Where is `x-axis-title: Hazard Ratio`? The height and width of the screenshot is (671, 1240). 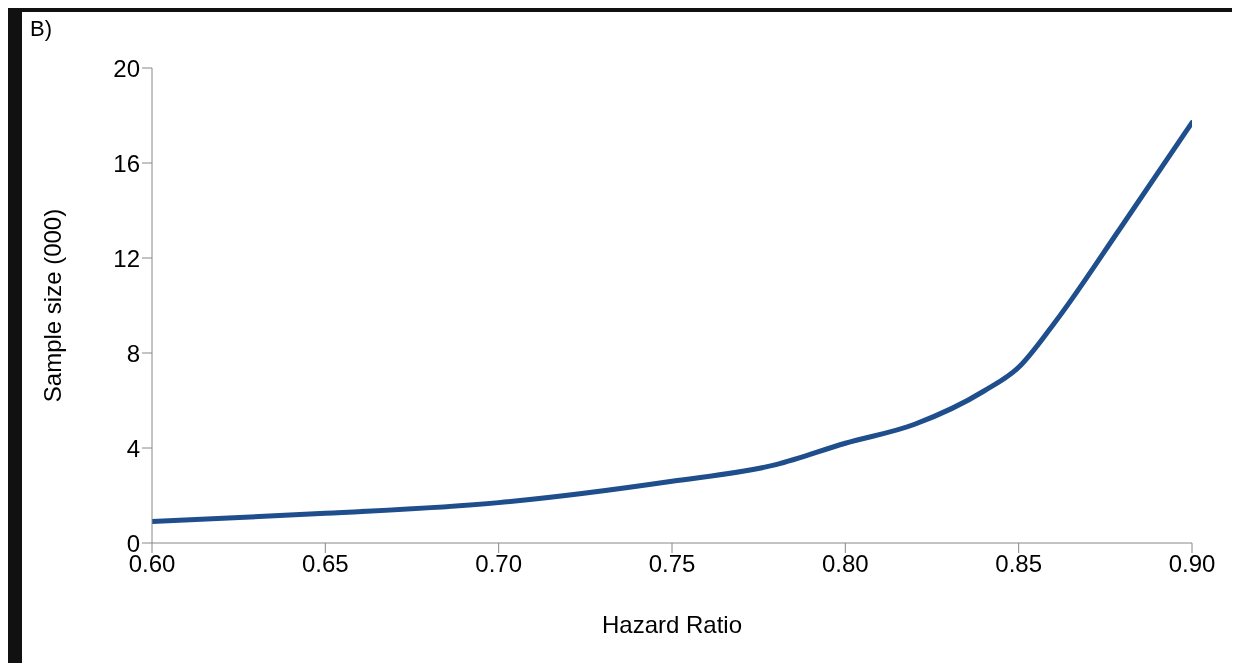 x-axis-title: Hazard Ratio is located at coordinates (672, 624).